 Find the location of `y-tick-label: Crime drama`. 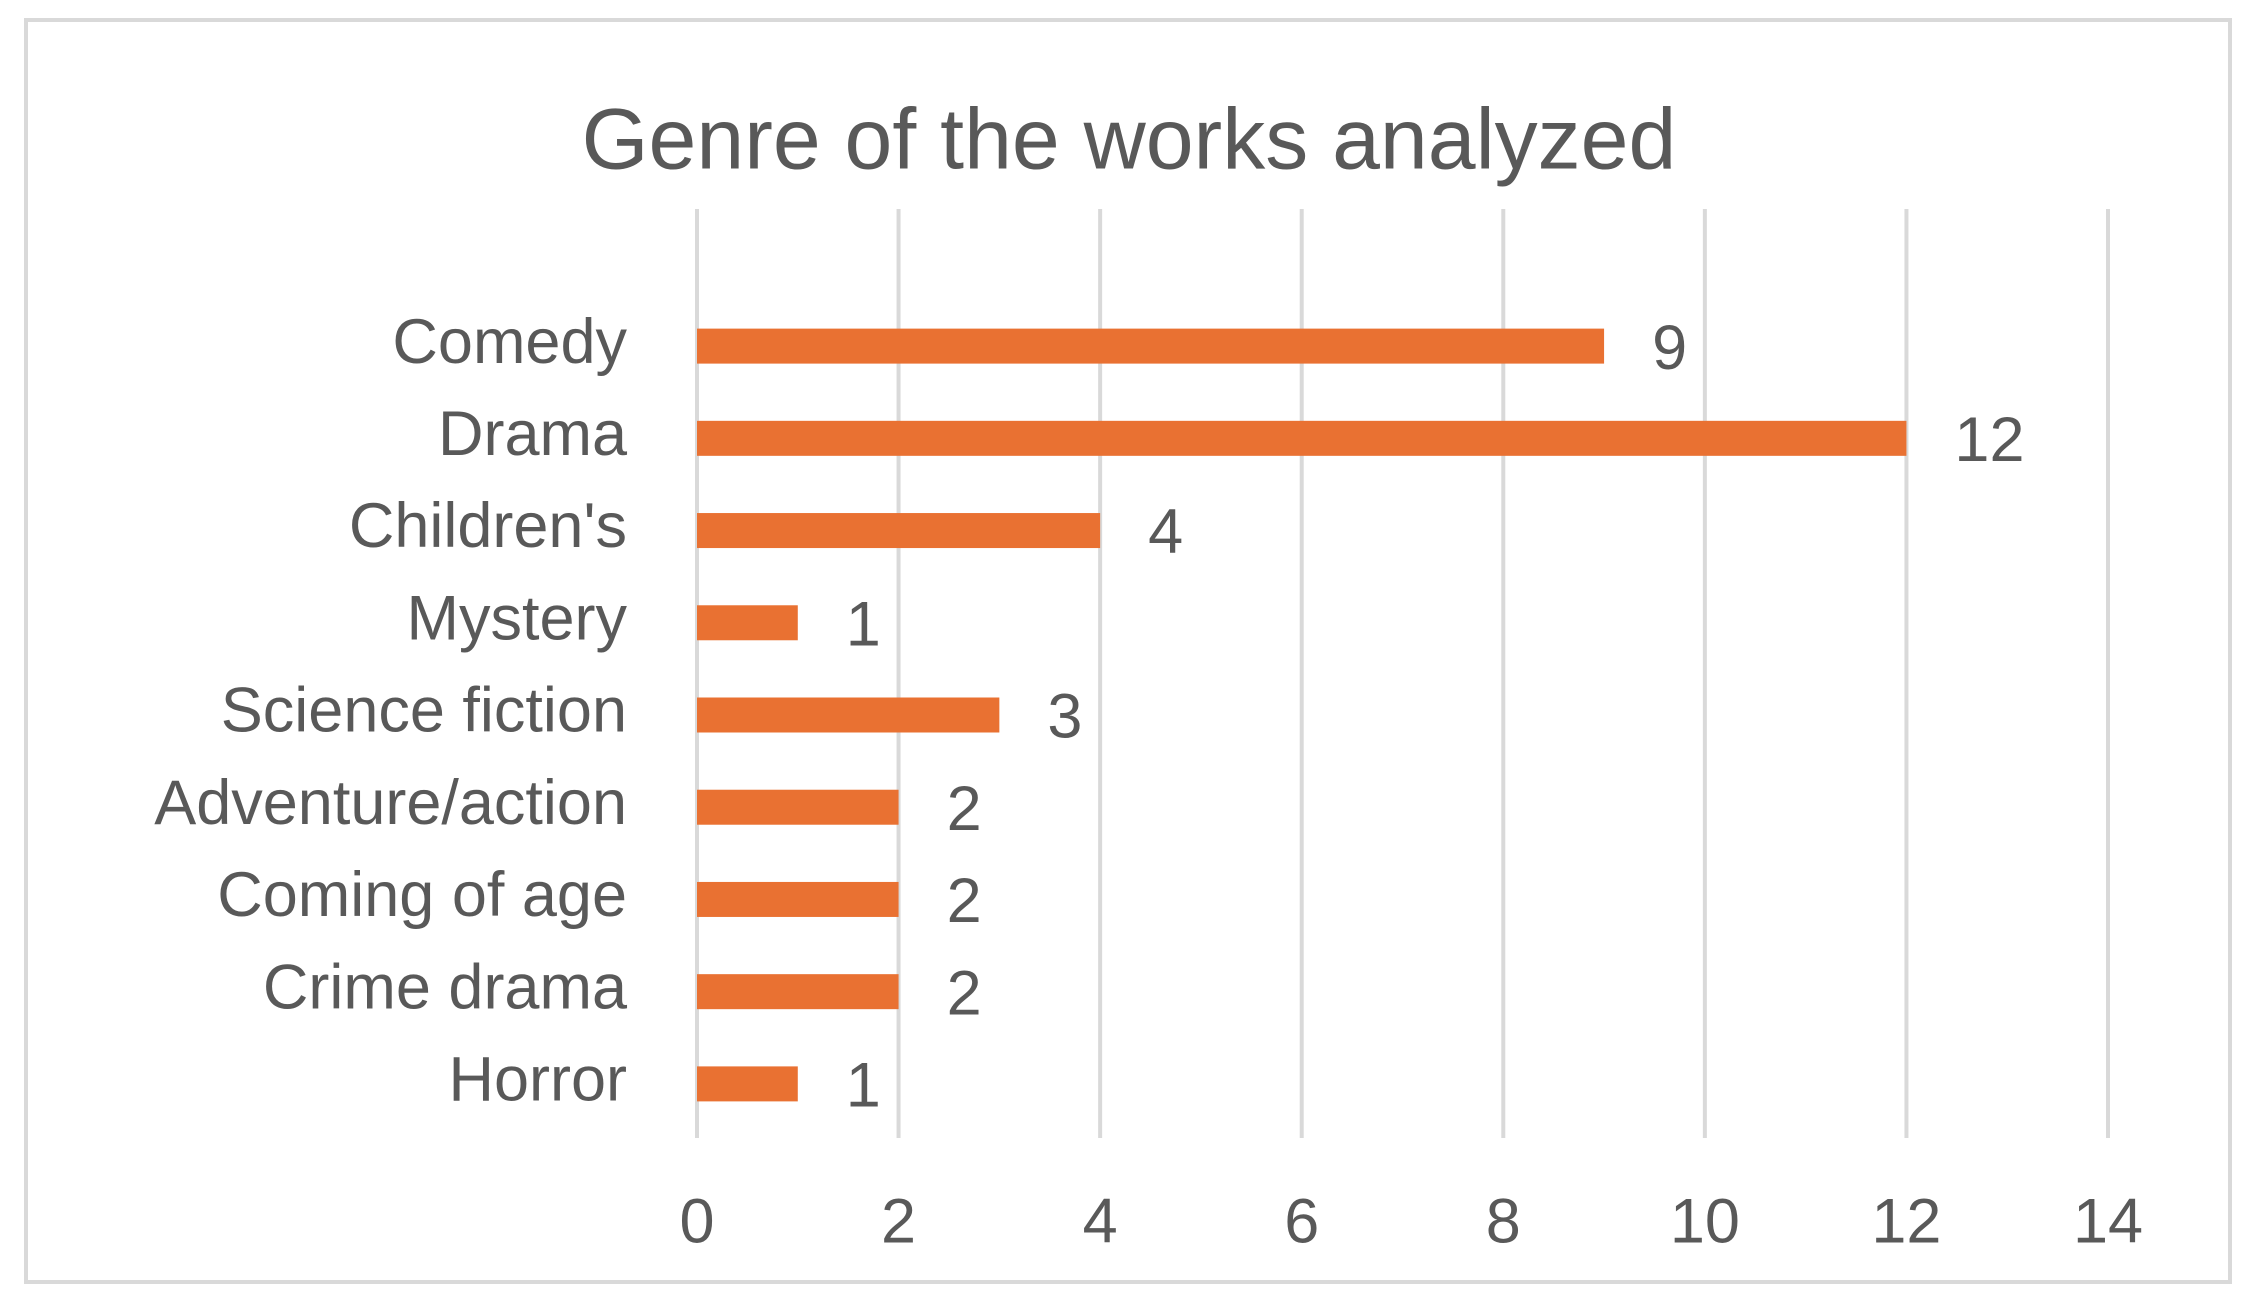

y-tick-label: Crime drama is located at coordinates (445, 987).